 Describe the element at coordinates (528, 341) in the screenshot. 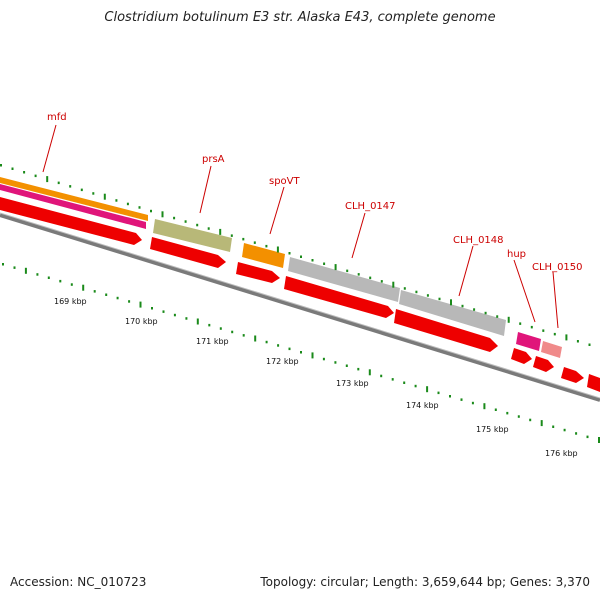

I see `feature-hup` at that location.